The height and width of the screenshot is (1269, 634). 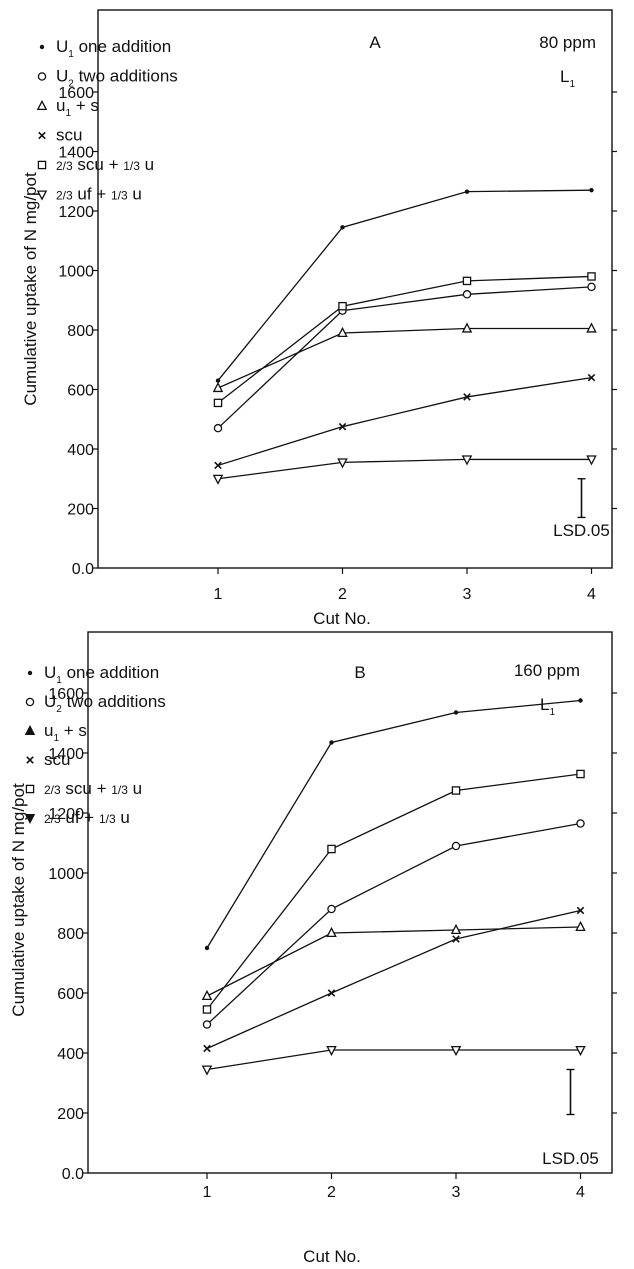 I want to click on legend-entry: u1 + s, so click(x=77, y=107).